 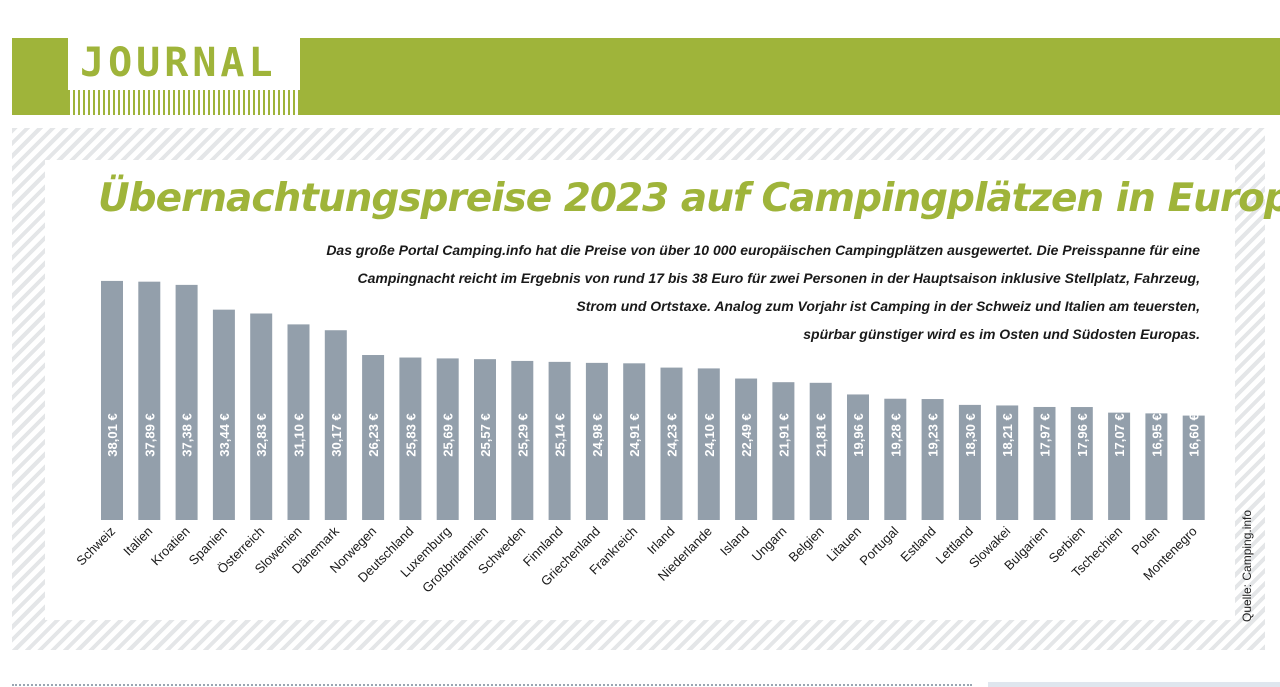 I want to click on data-label: 25,83 €, so click(x=410, y=434).